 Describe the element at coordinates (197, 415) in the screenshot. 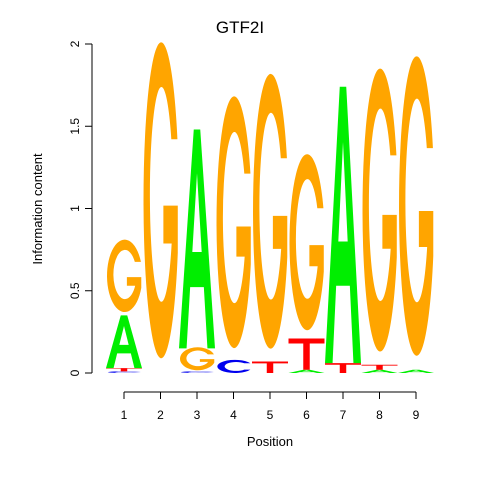

I see `x-tick-label: 3` at that location.